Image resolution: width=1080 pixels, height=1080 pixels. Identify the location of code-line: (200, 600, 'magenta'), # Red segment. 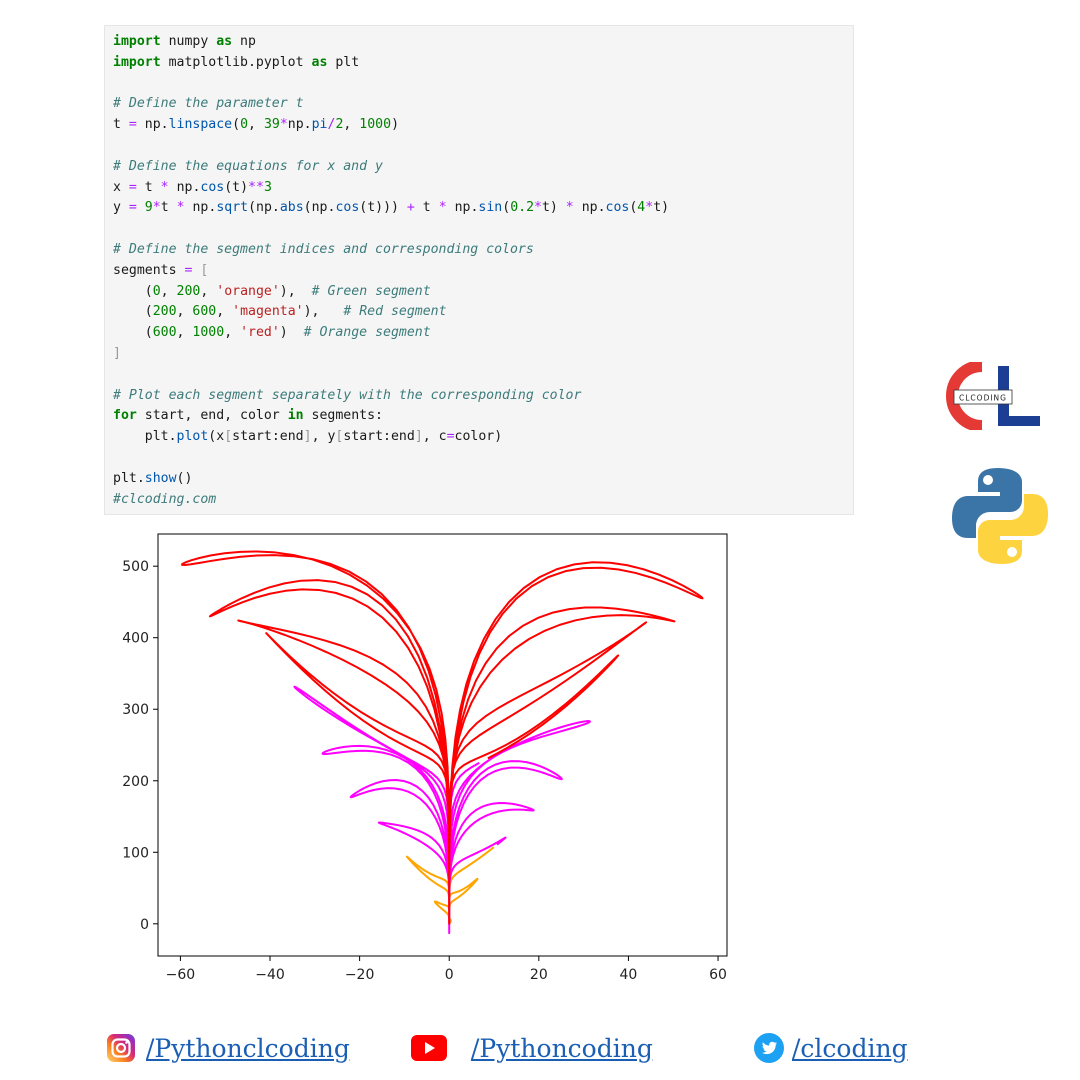
(391, 312).